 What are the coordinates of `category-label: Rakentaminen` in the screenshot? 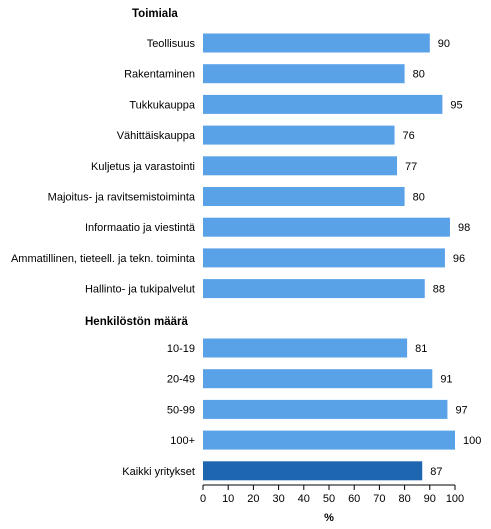 It's located at (159, 75).